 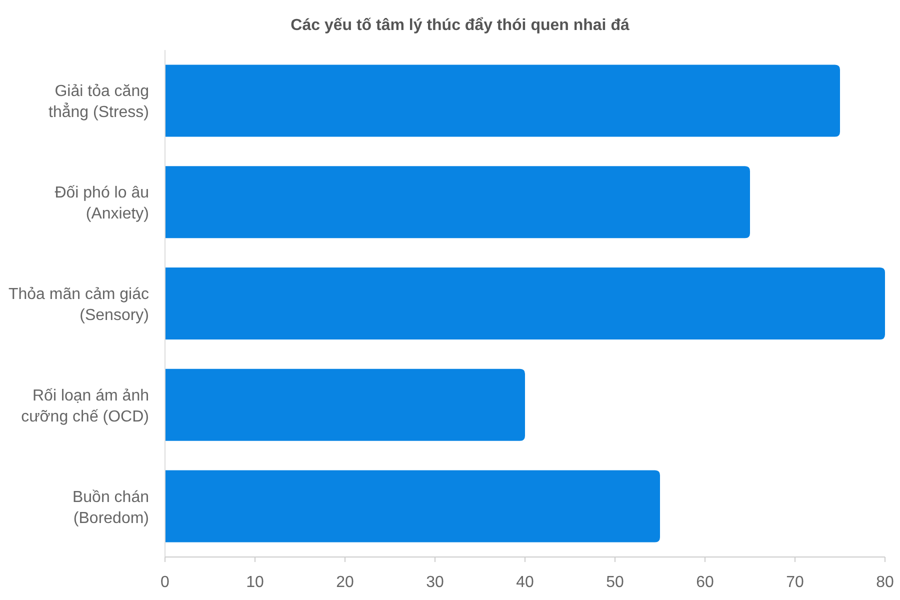 What do you see at coordinates (795, 582) in the screenshot?
I see `x-tick-label: 70` at bounding box center [795, 582].